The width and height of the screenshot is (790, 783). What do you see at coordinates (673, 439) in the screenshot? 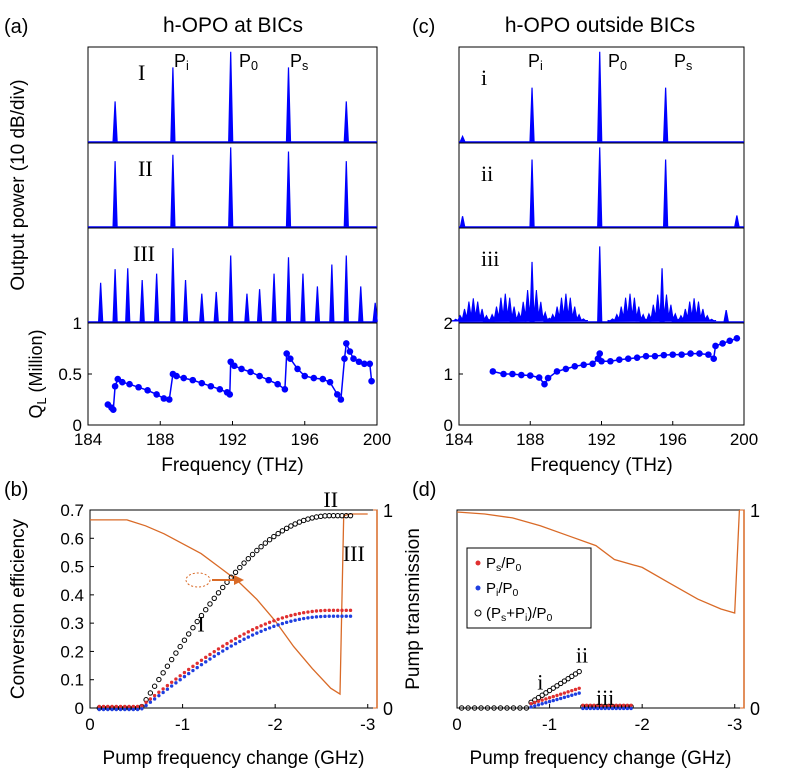
I see `c-ql-xtick-label-3: 196` at bounding box center [673, 439].